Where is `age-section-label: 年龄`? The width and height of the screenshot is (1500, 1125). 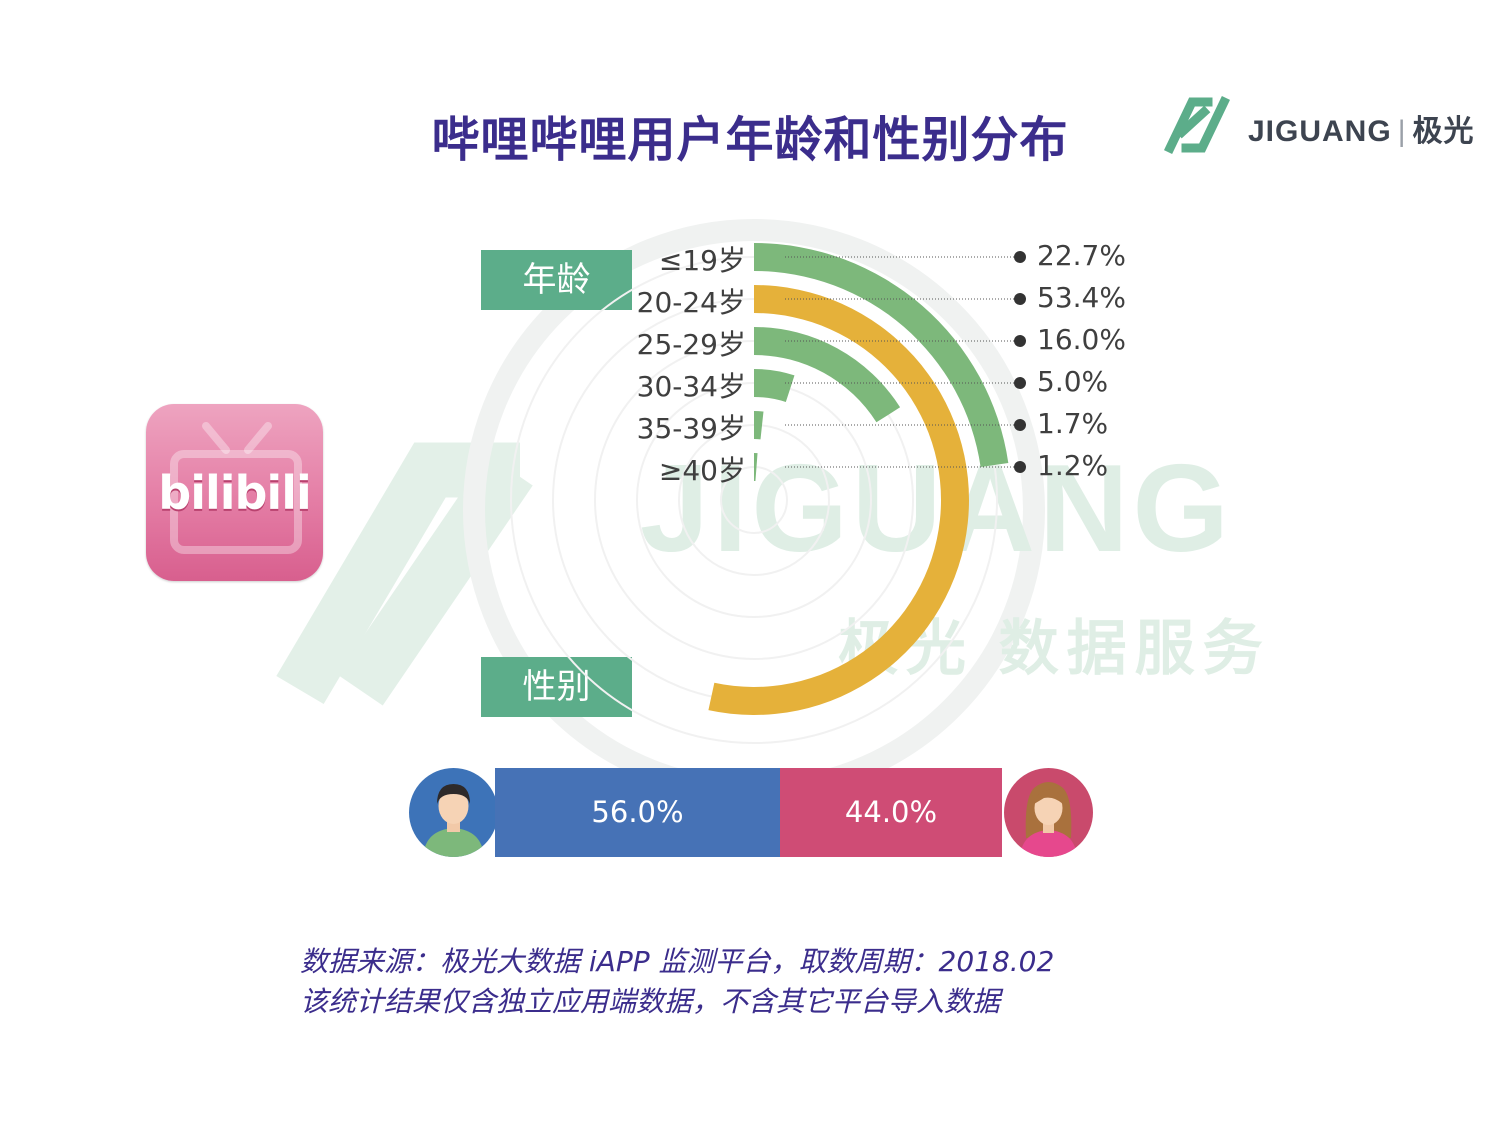
age-section-label: 年龄 is located at coordinates (556, 280).